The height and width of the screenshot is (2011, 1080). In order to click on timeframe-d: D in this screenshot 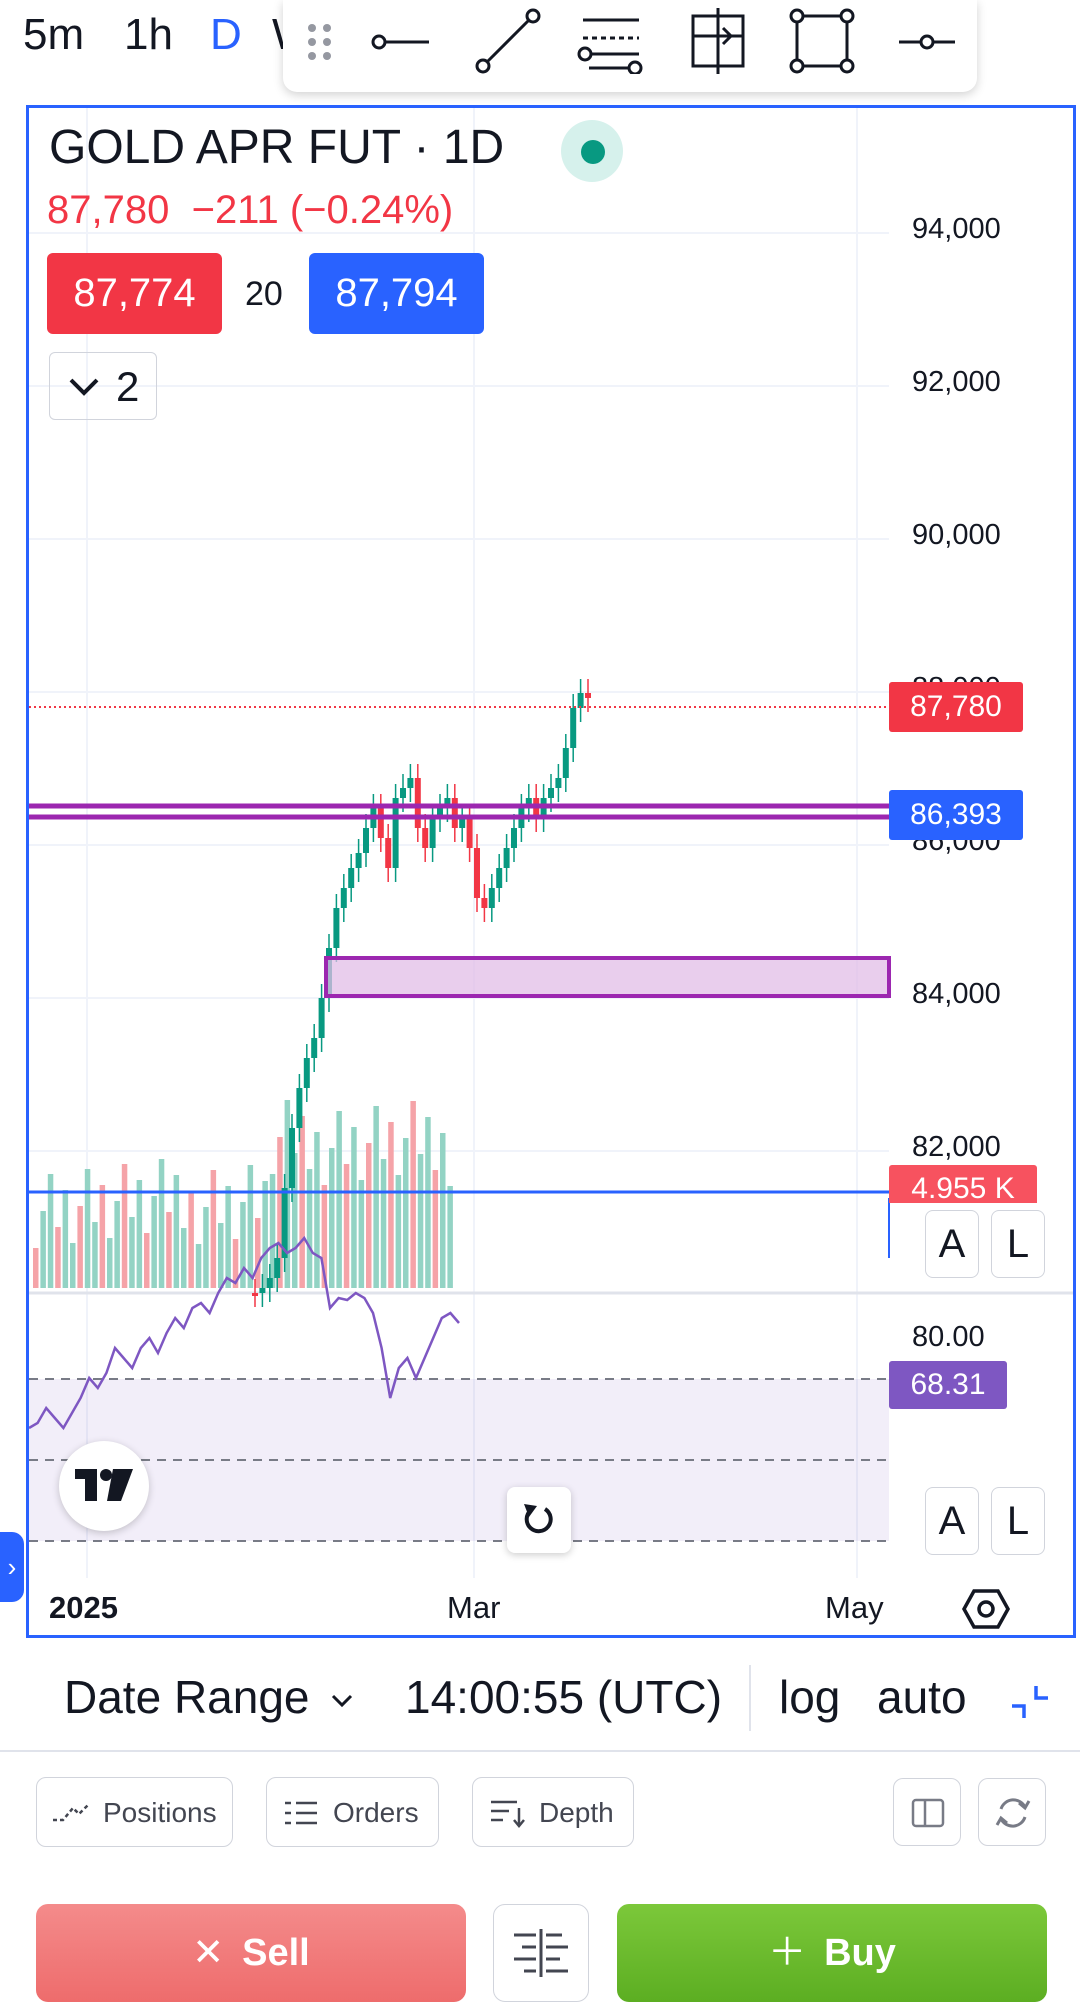, I will do `click(226, 34)`.